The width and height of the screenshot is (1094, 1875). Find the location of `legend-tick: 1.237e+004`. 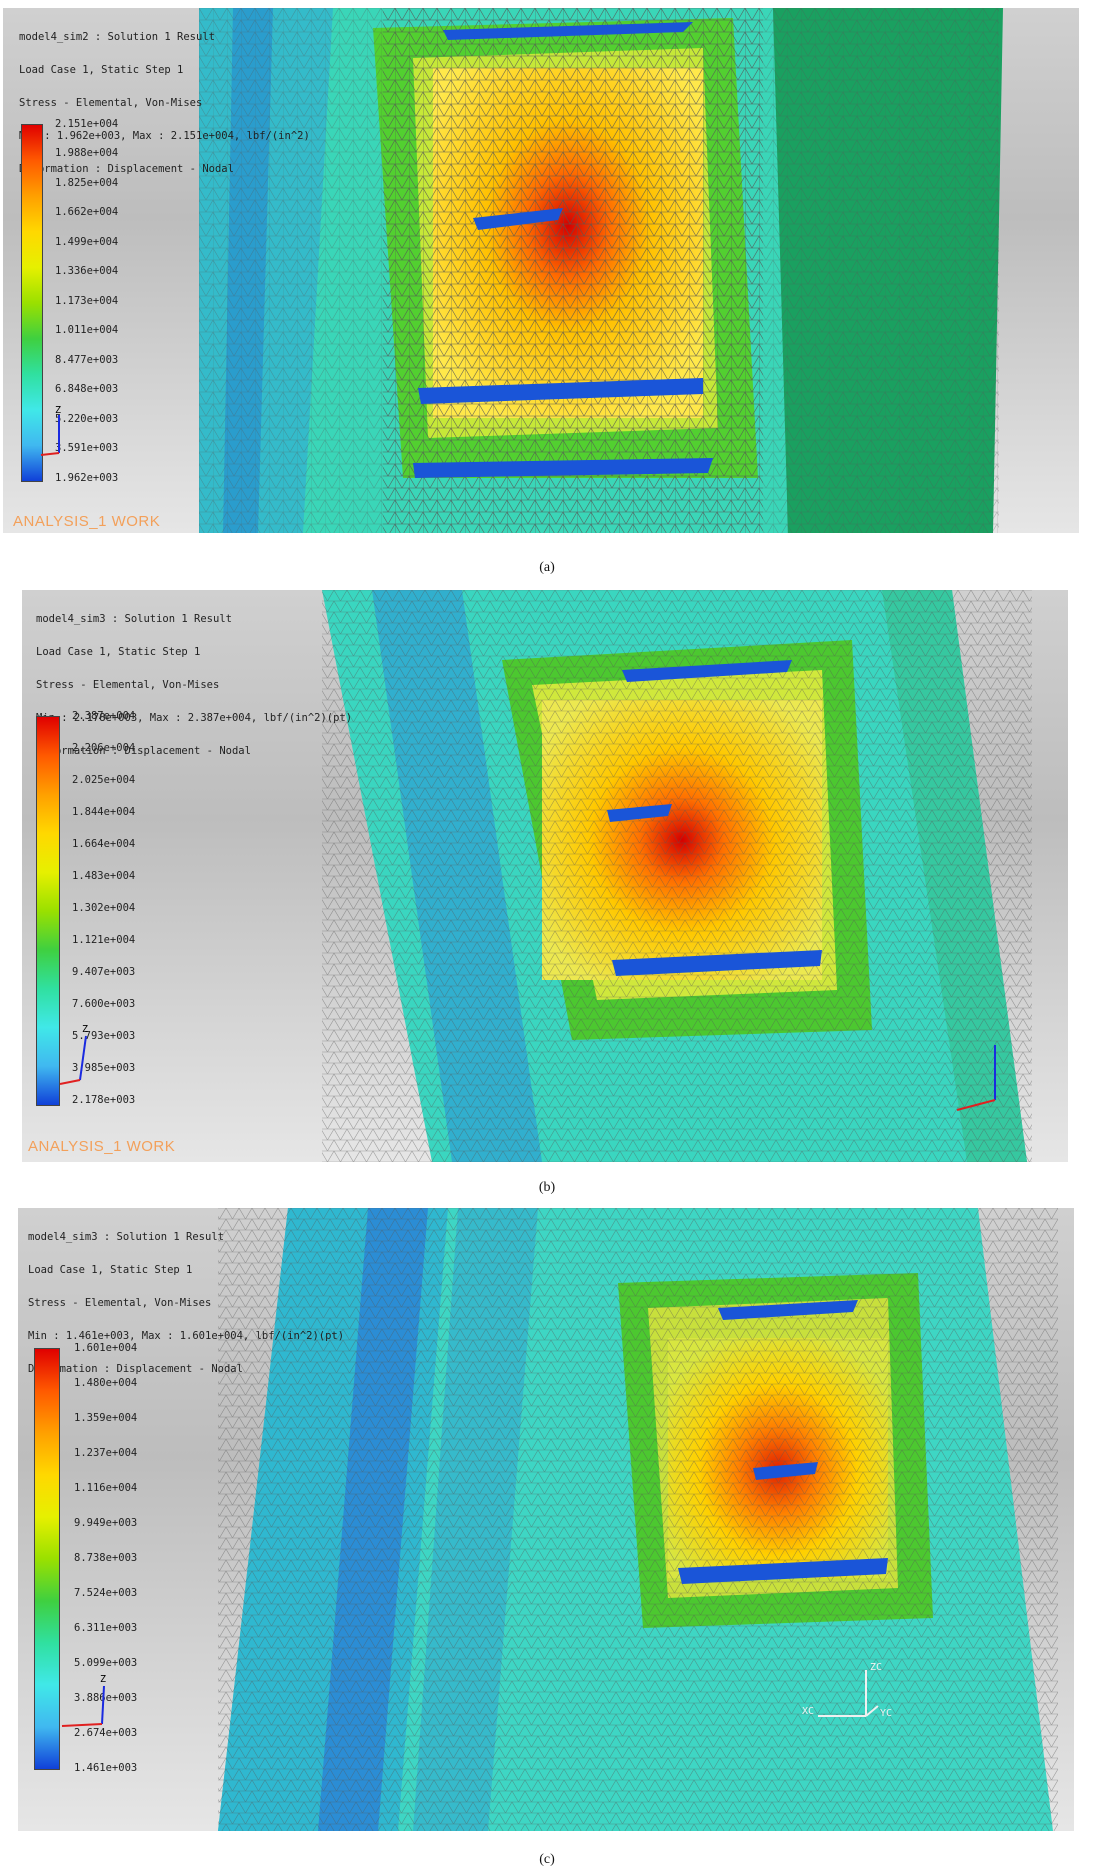

legend-tick: 1.237e+004 is located at coordinates (106, 1453).